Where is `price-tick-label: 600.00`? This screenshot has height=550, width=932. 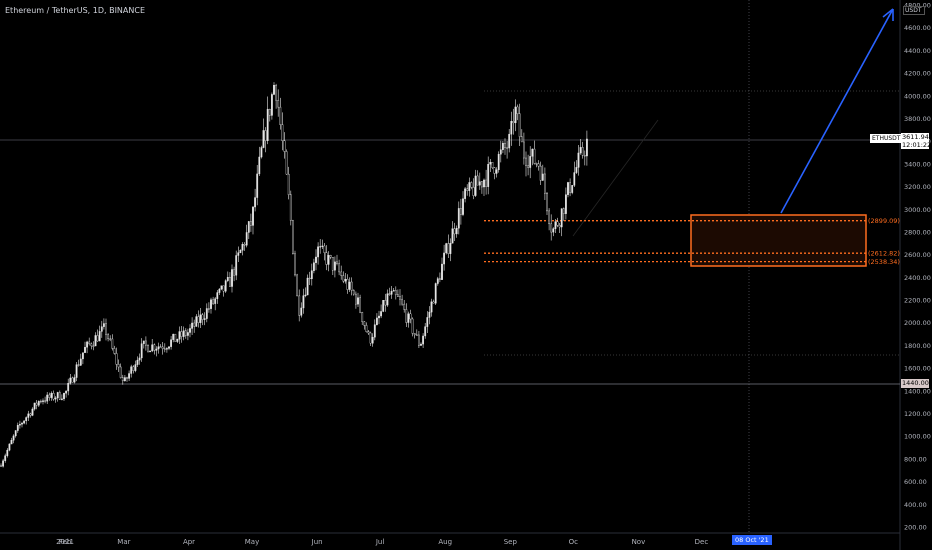
price-tick-label: 600.00 is located at coordinates (915, 482).